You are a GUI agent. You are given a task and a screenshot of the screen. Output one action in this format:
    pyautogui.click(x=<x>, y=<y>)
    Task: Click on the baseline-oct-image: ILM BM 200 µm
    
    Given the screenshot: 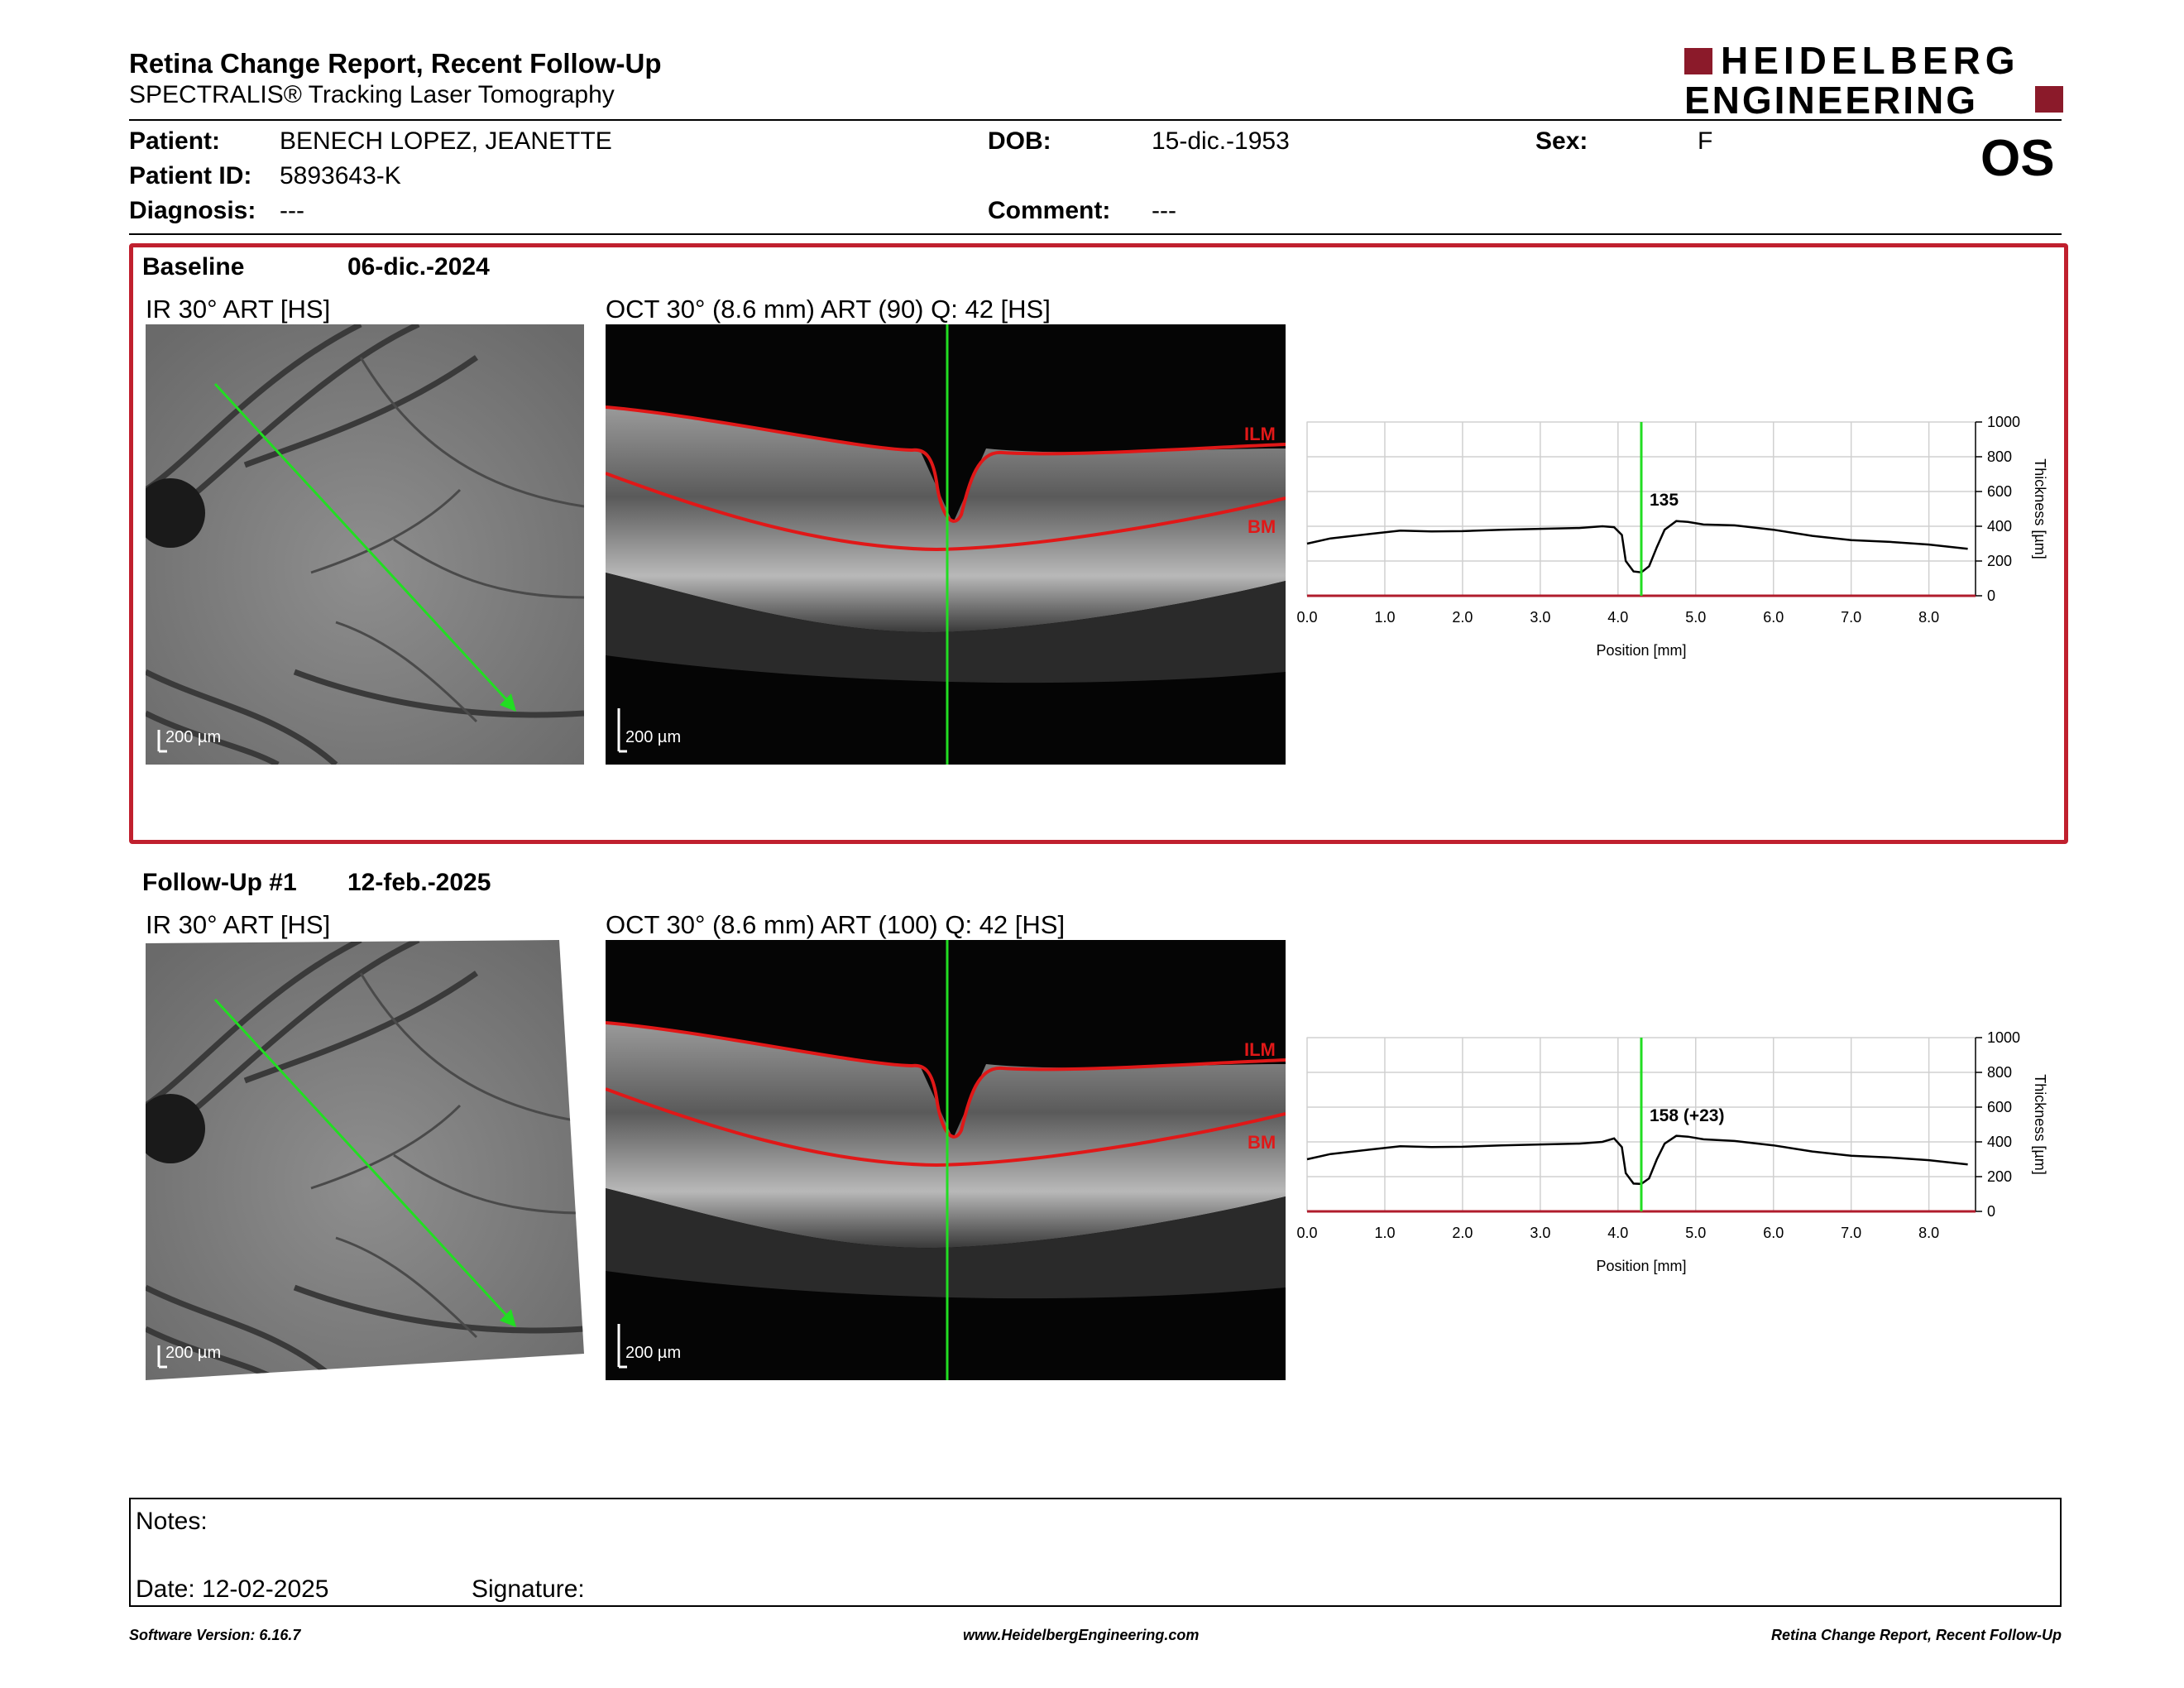 What is the action you would take?
    pyautogui.click(x=946, y=544)
    